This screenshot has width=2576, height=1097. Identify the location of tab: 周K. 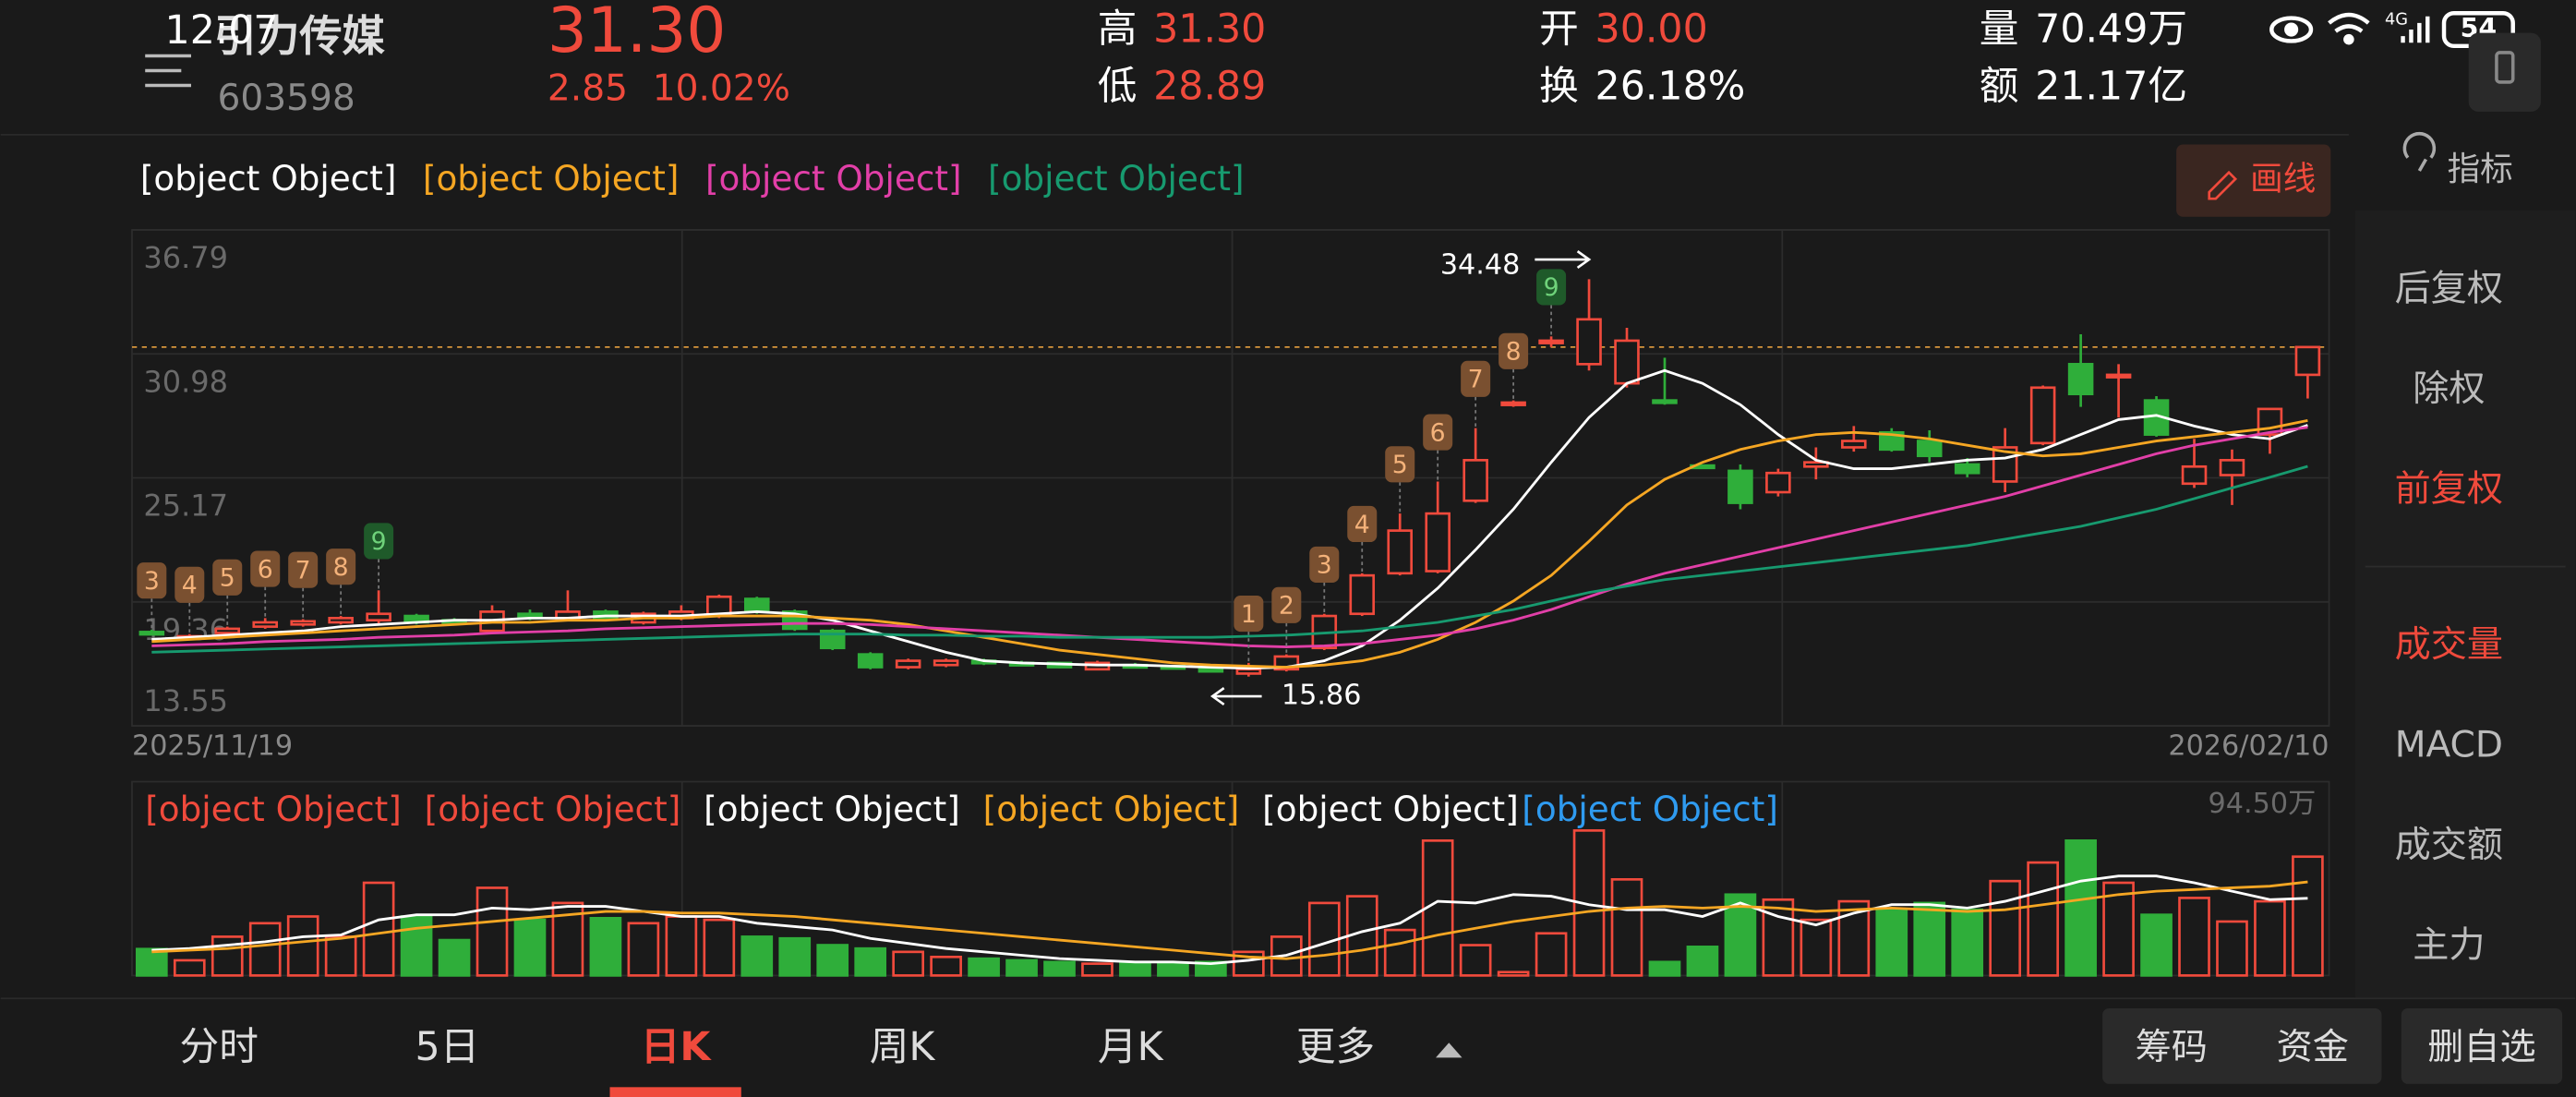
(903, 1047).